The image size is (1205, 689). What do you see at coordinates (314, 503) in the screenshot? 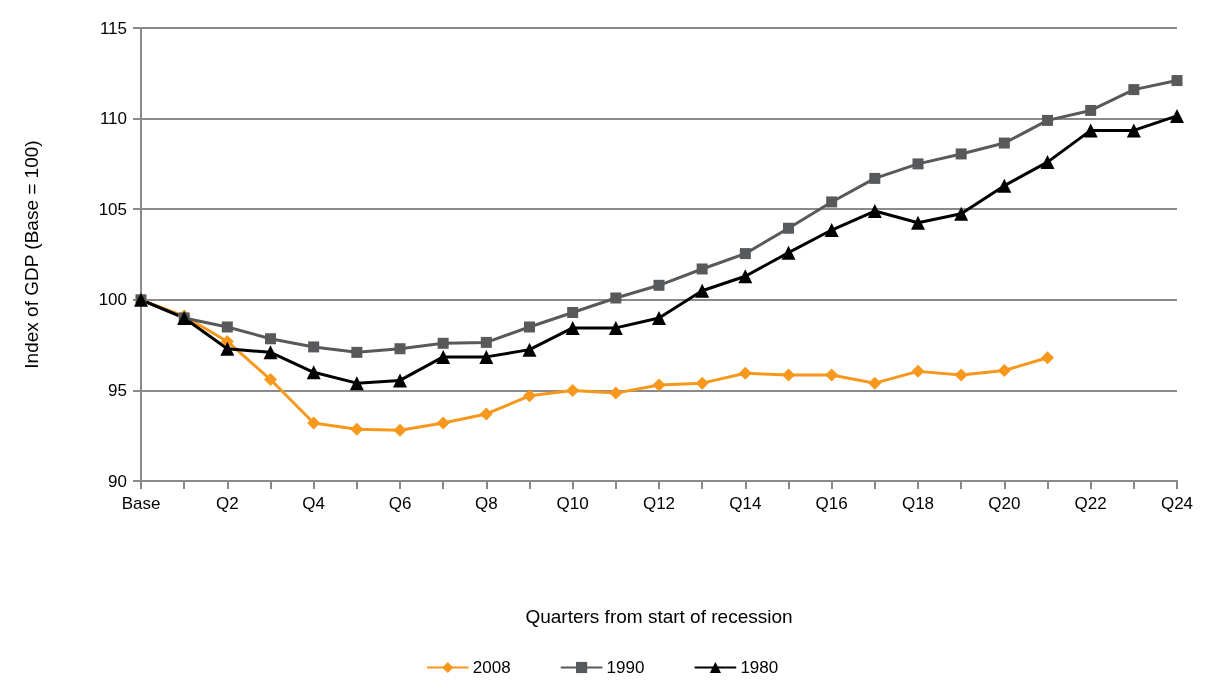
I see `x-tick-label: Q4` at bounding box center [314, 503].